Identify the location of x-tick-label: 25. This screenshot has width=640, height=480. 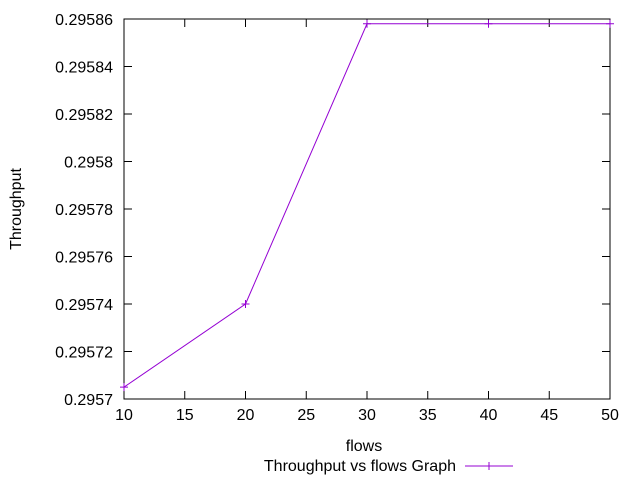
(306, 415).